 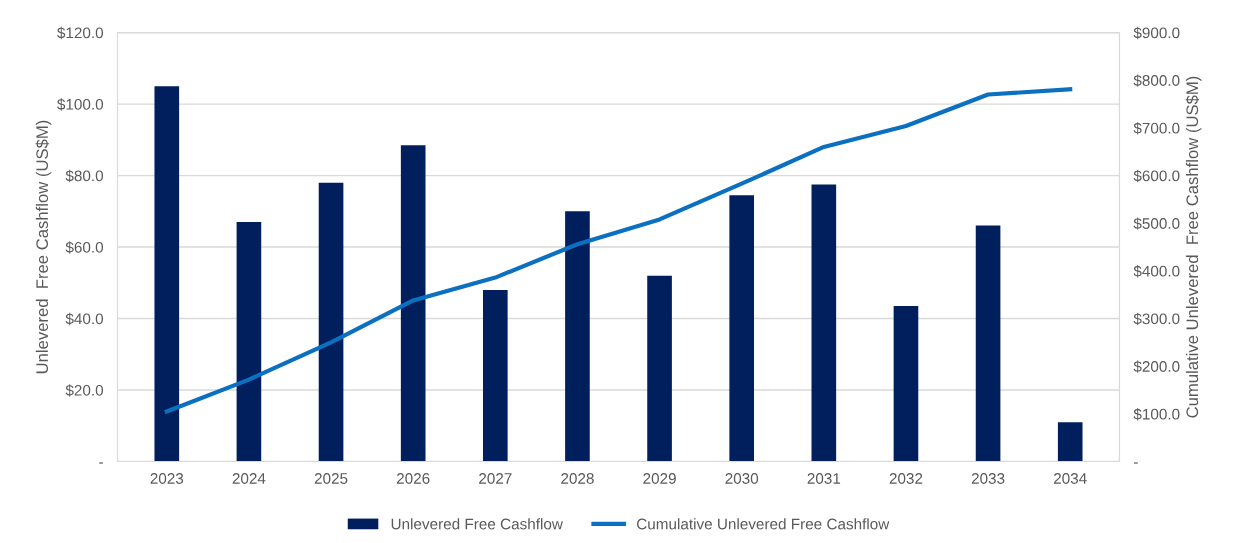 I want to click on y2-axis-title: Cumulative Unlevered Free Cashflow (US$M), so click(x=1193, y=247).